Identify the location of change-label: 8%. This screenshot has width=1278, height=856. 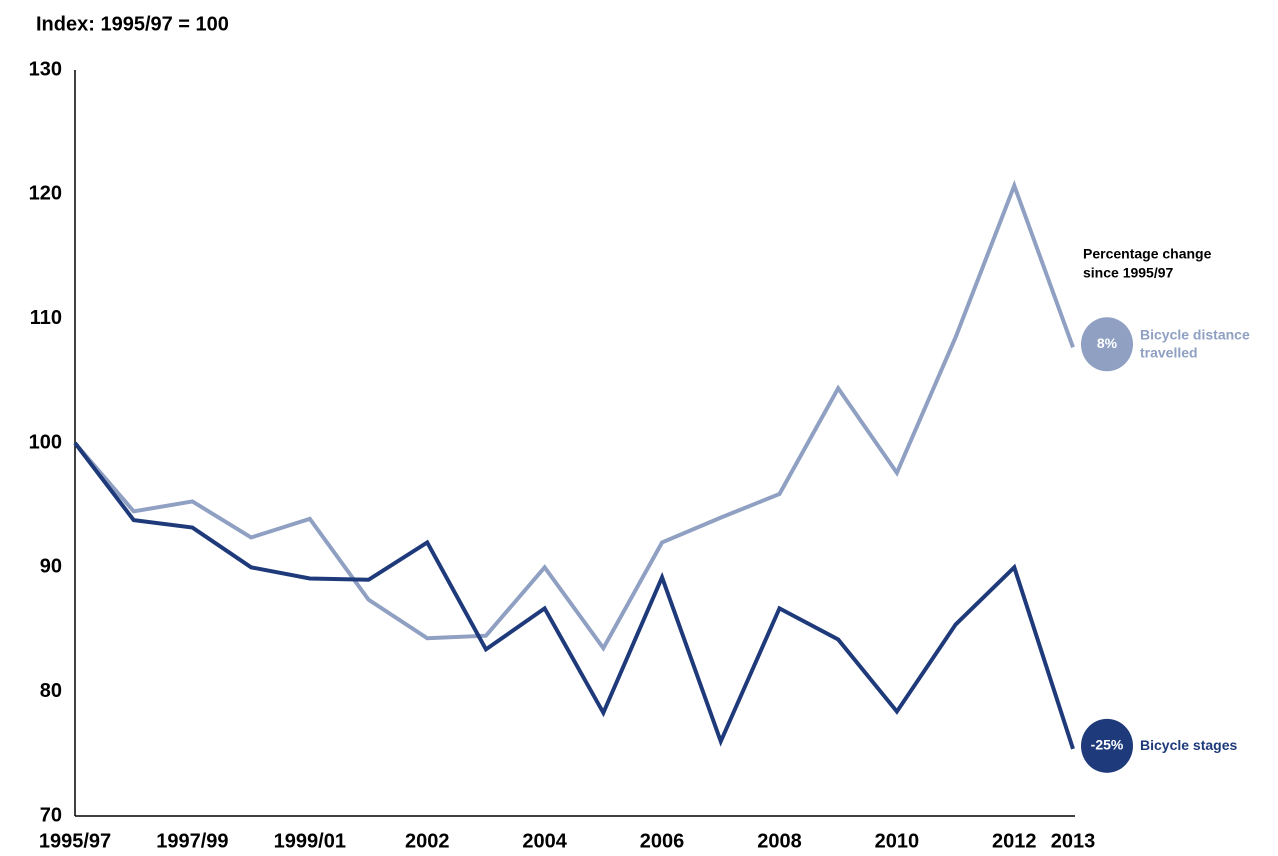
(1107, 343).